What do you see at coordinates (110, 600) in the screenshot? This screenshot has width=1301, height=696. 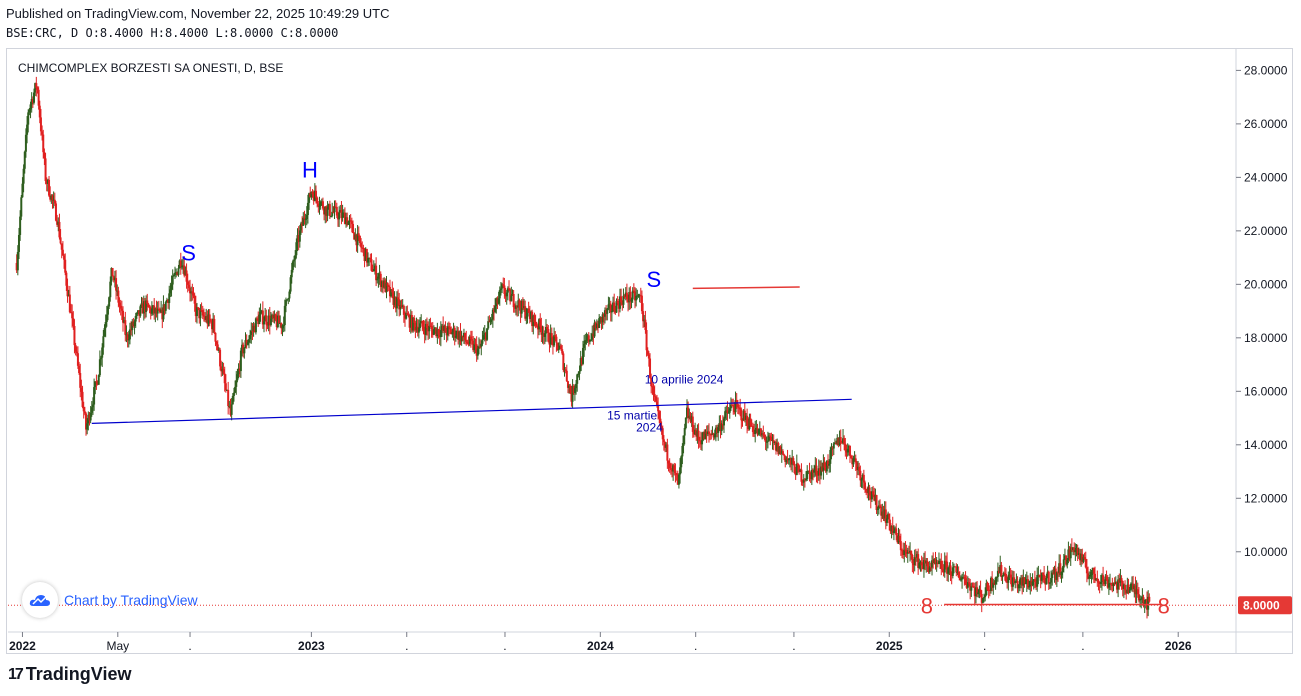 I see `tradingview-watermark: Chart by TradingView` at bounding box center [110, 600].